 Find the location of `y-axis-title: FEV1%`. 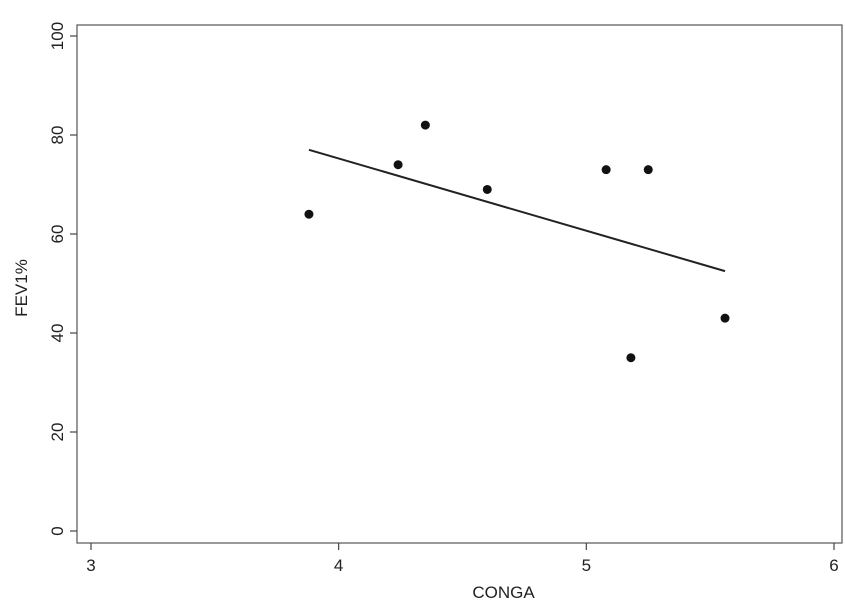

y-axis-title: FEV1% is located at coordinates (21, 288).